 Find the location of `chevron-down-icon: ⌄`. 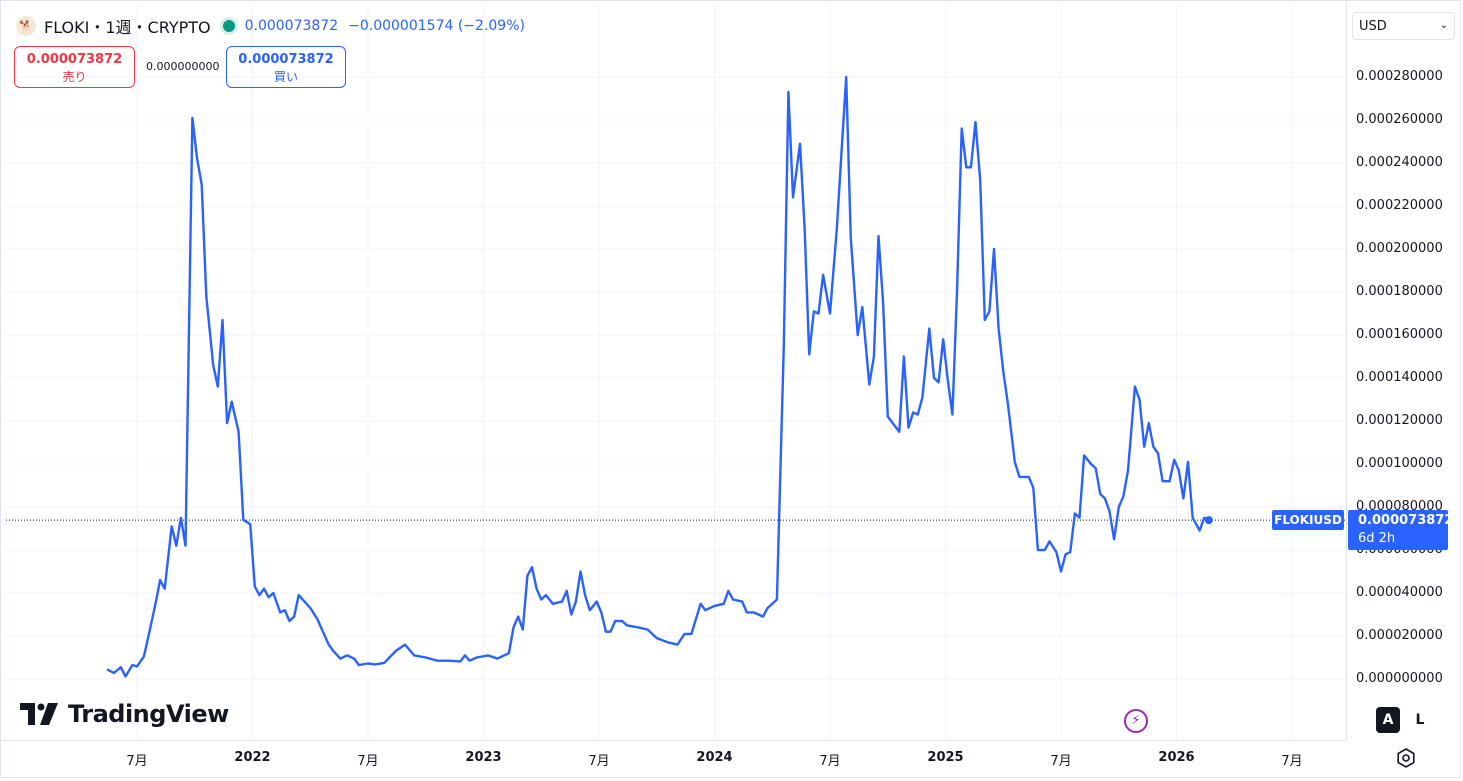

chevron-down-icon: ⌄ is located at coordinates (1443, 25).